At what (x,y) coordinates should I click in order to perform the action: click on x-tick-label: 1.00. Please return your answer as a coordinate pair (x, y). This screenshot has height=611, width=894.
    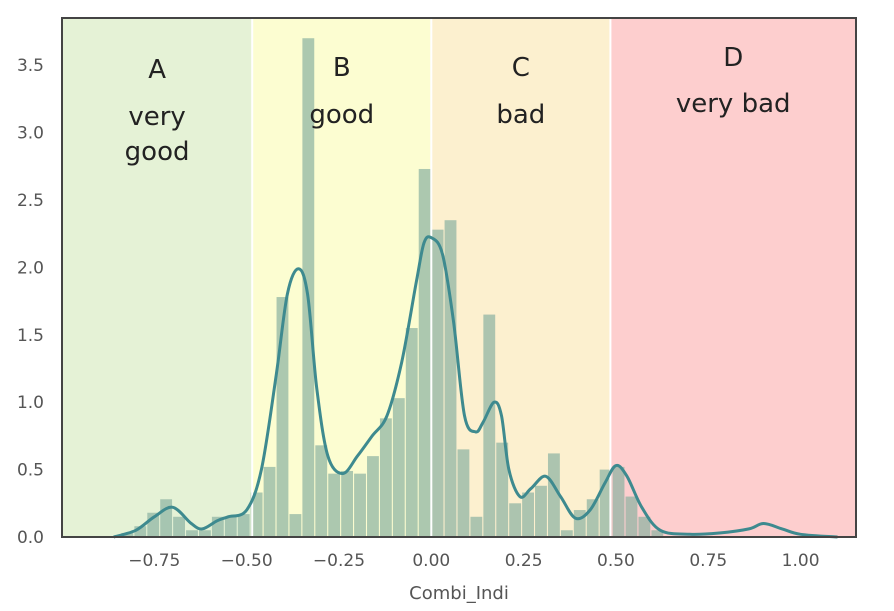
    Looking at the image, I should click on (801, 561).